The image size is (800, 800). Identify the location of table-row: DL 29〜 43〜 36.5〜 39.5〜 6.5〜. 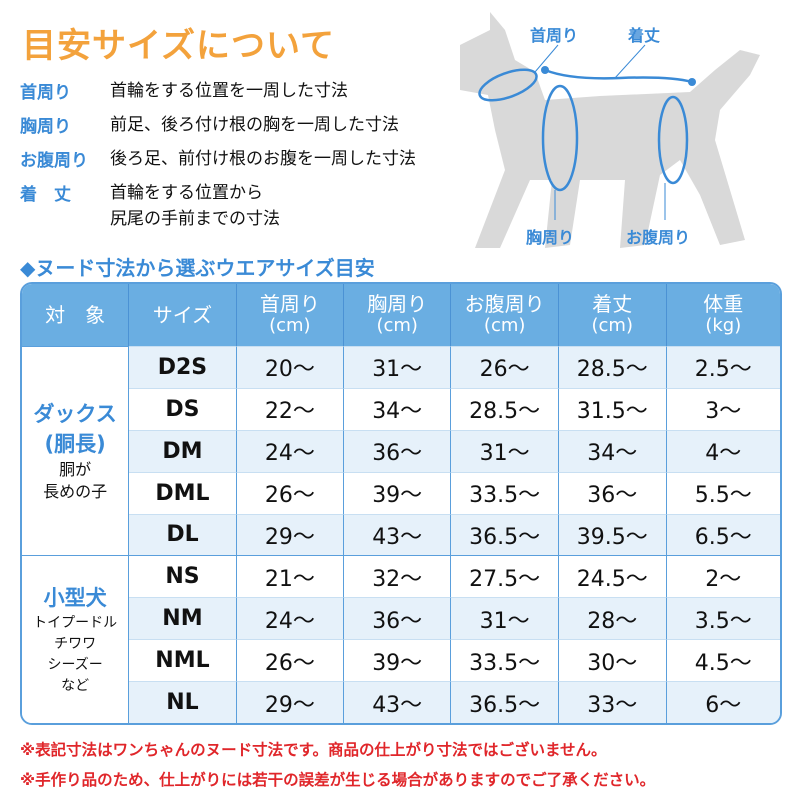
(401, 534).